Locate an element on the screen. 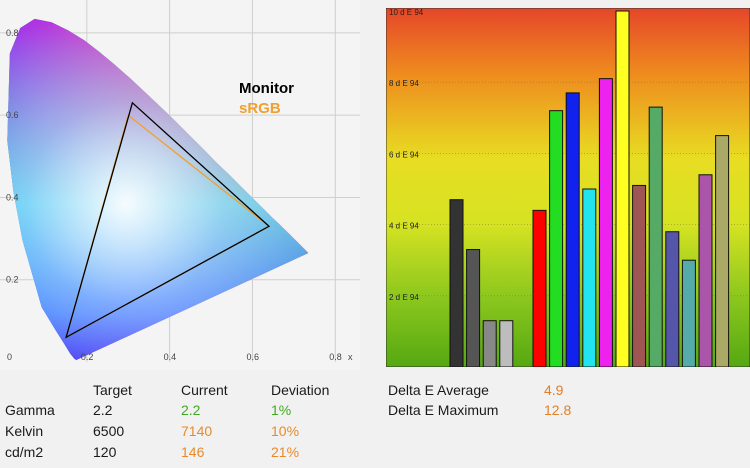  row-kelvin-current: 7140 is located at coordinates (197, 431).